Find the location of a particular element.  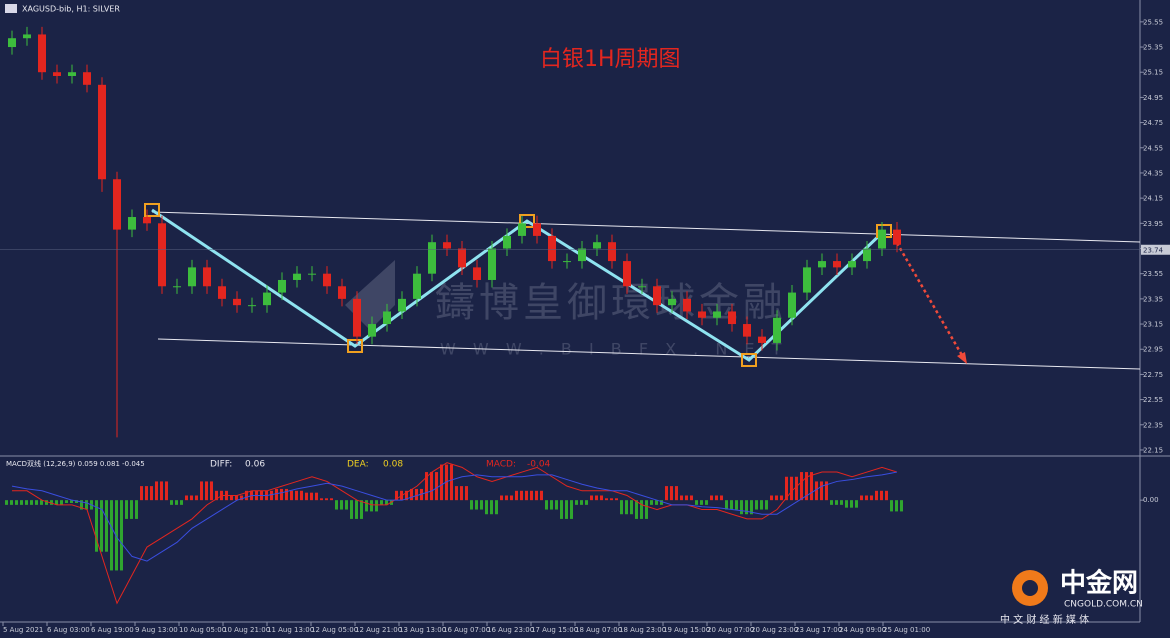

y-tick-label: 22.55 is located at coordinates (1153, 400).